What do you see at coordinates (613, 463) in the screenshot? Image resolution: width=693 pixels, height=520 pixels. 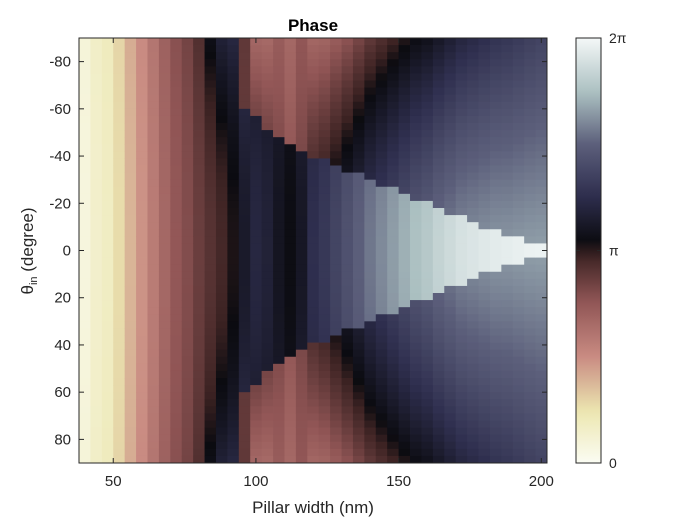 I see `colorbar-tick-label: 0` at bounding box center [613, 463].